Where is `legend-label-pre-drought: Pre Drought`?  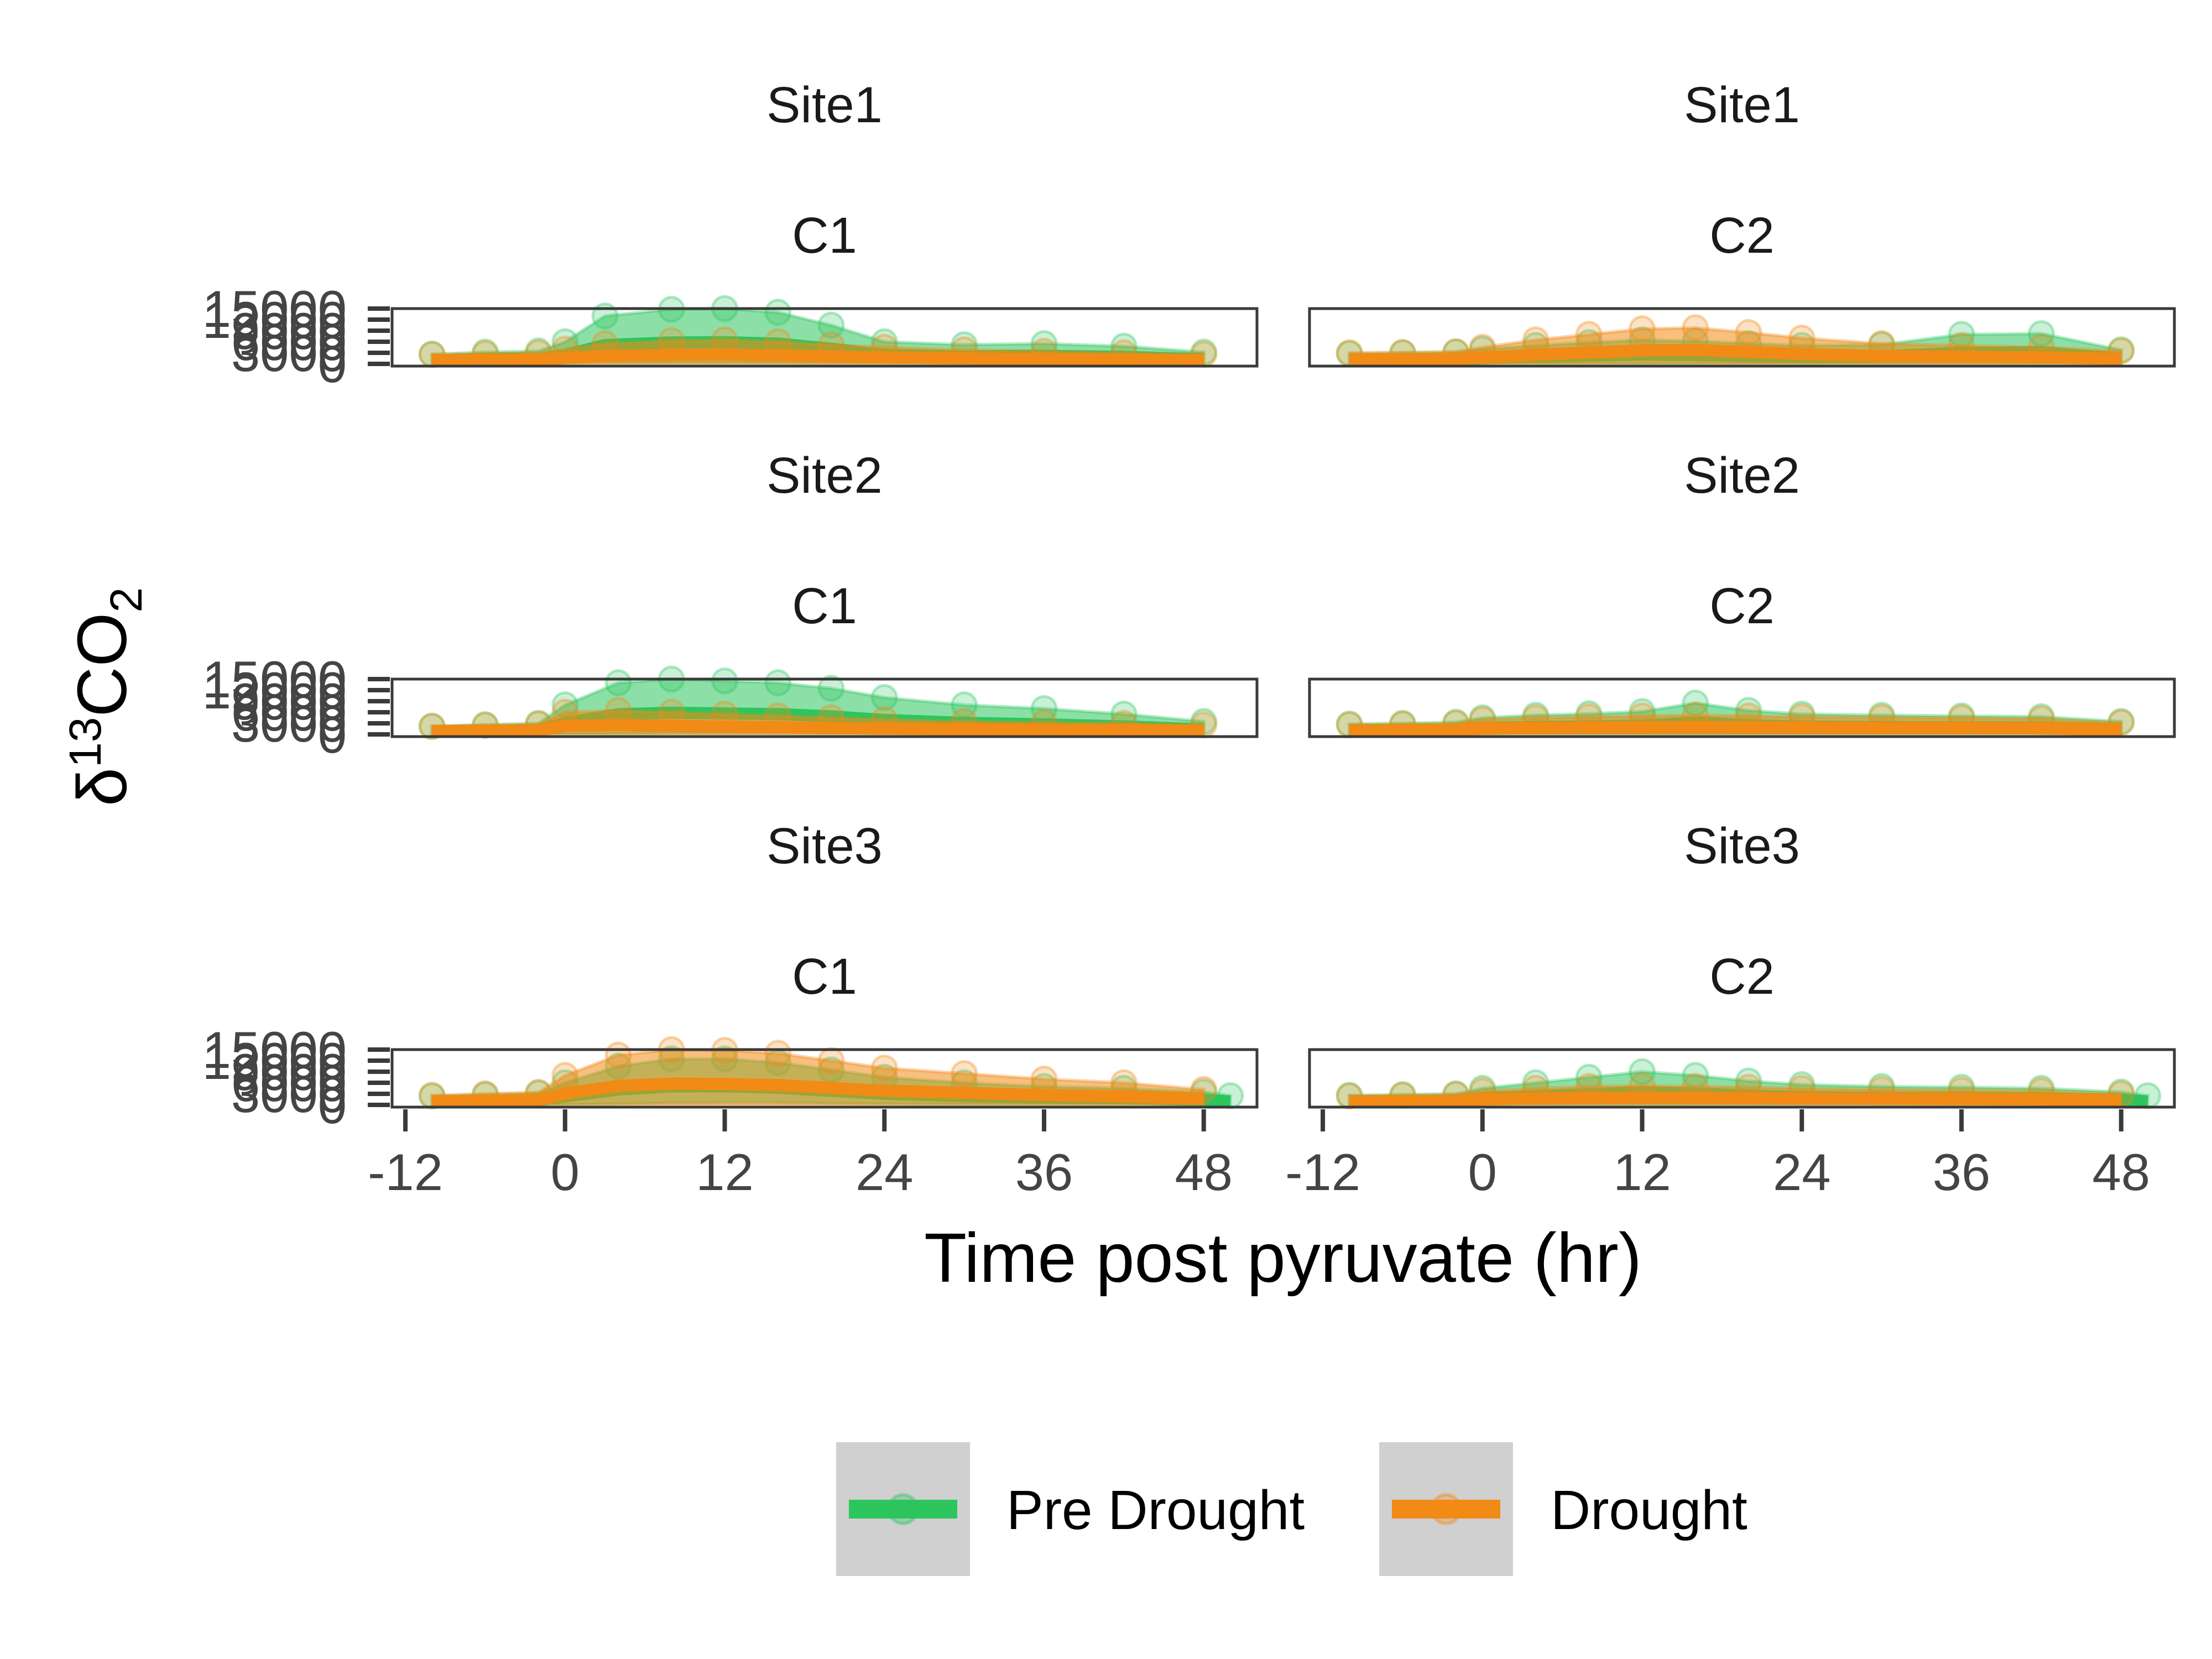
legend-label-pre-drought: Pre Drought is located at coordinates (1155, 1510).